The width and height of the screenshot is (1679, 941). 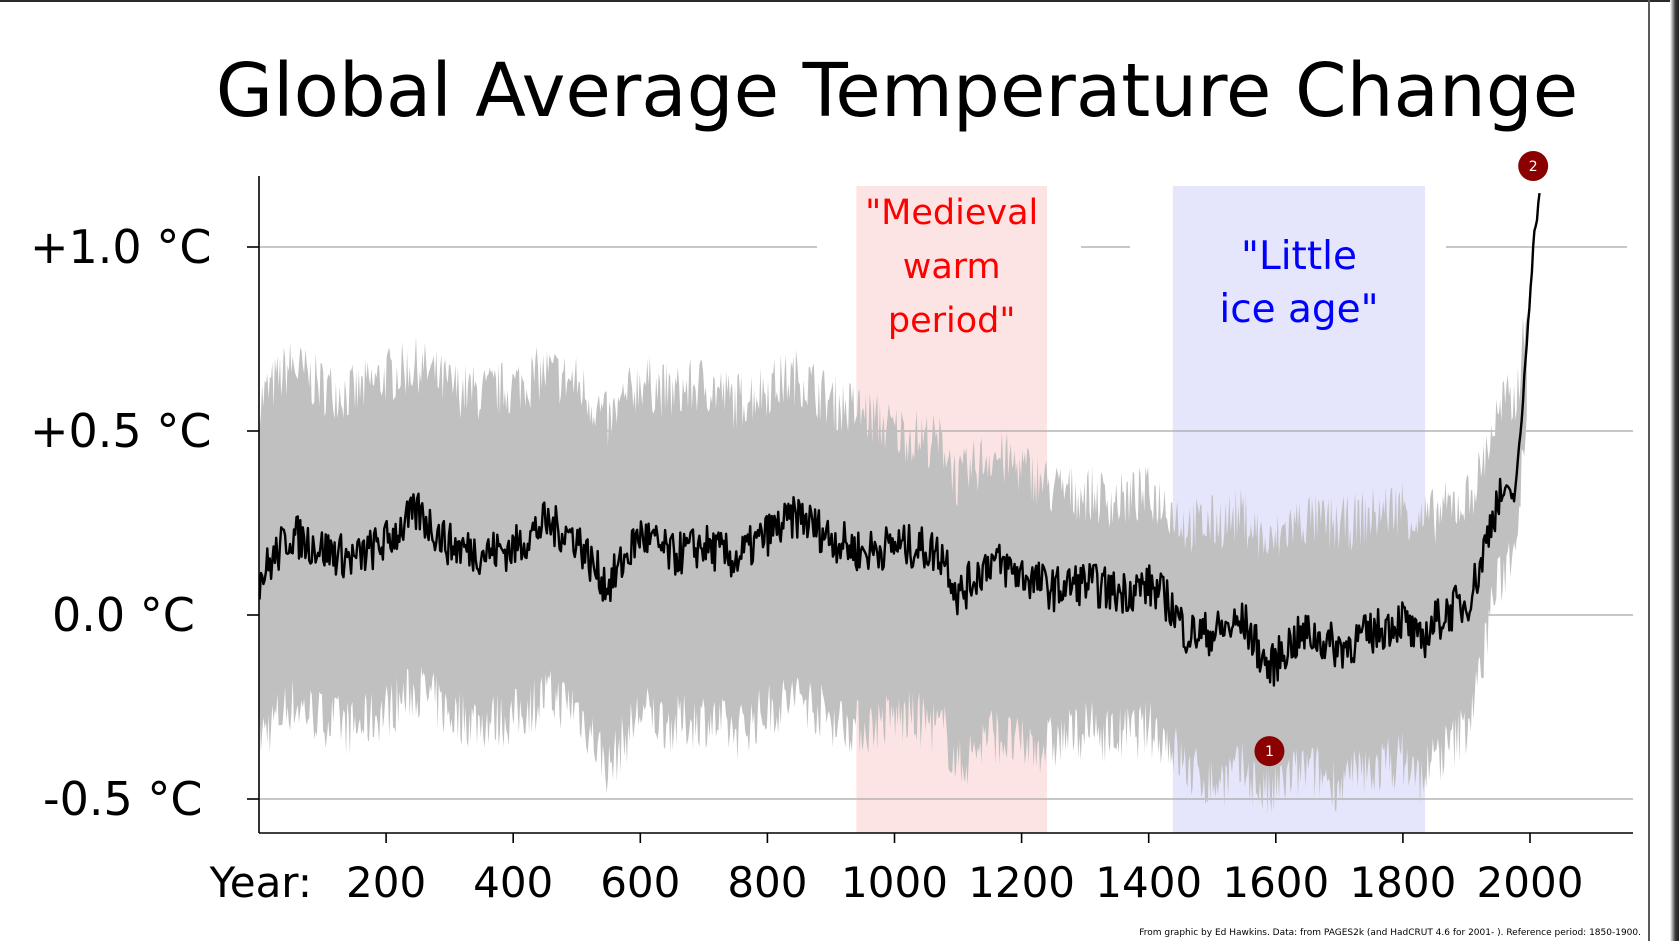 I want to click on x-axis-prefix: Year:, so click(x=260, y=882).